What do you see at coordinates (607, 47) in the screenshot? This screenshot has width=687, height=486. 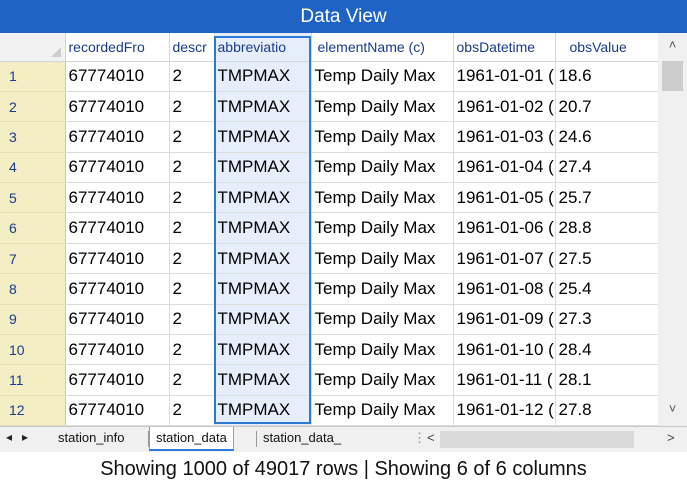 I see `column-header: obsValue` at bounding box center [607, 47].